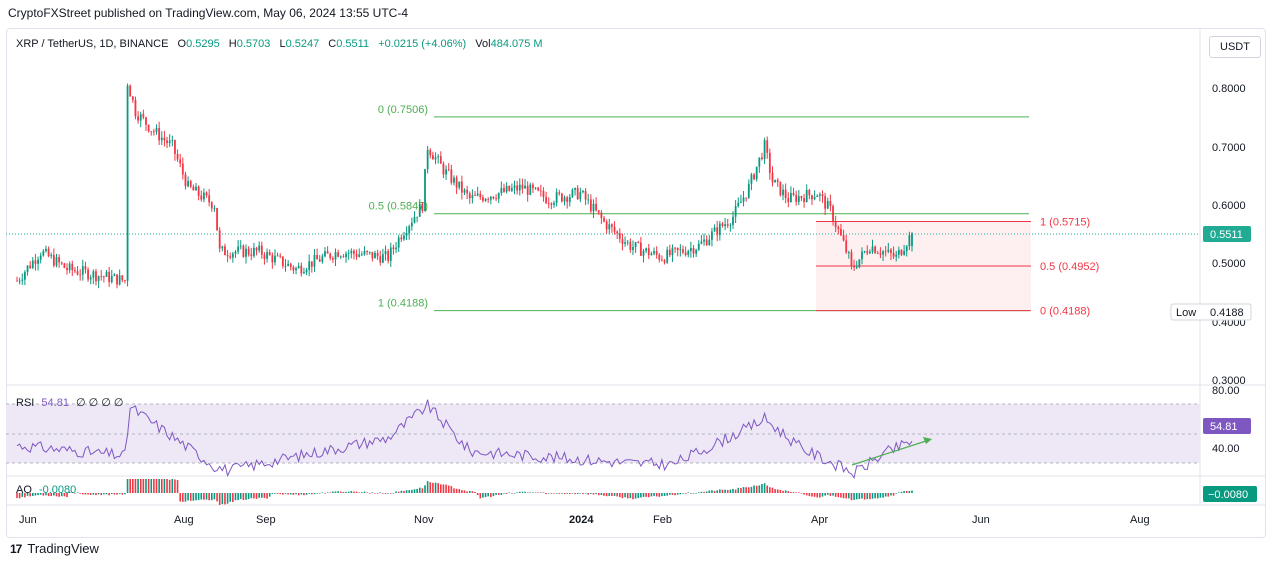 The image size is (1273, 568). Describe the element at coordinates (25, 403) in the screenshot. I see `rsi-label: RSI` at that location.